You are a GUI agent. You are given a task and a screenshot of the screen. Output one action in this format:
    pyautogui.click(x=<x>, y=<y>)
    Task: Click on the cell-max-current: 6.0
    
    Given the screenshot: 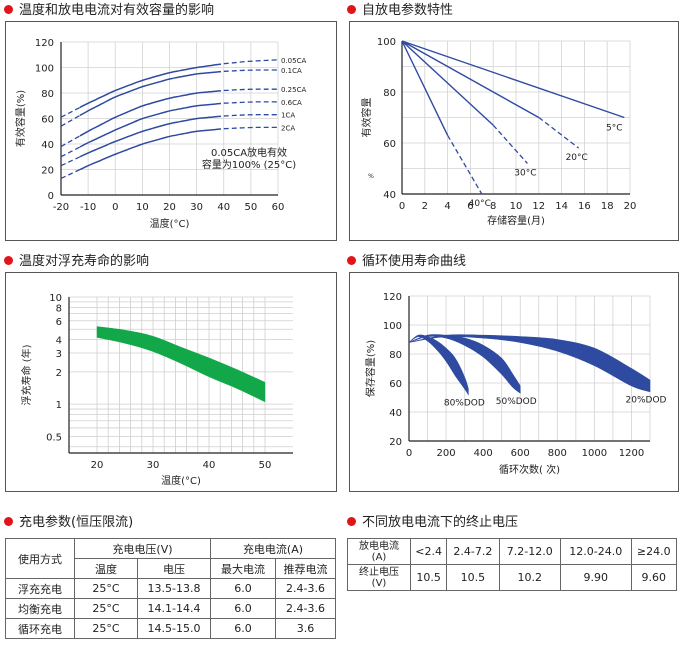 What is the action you would take?
    pyautogui.click(x=243, y=628)
    